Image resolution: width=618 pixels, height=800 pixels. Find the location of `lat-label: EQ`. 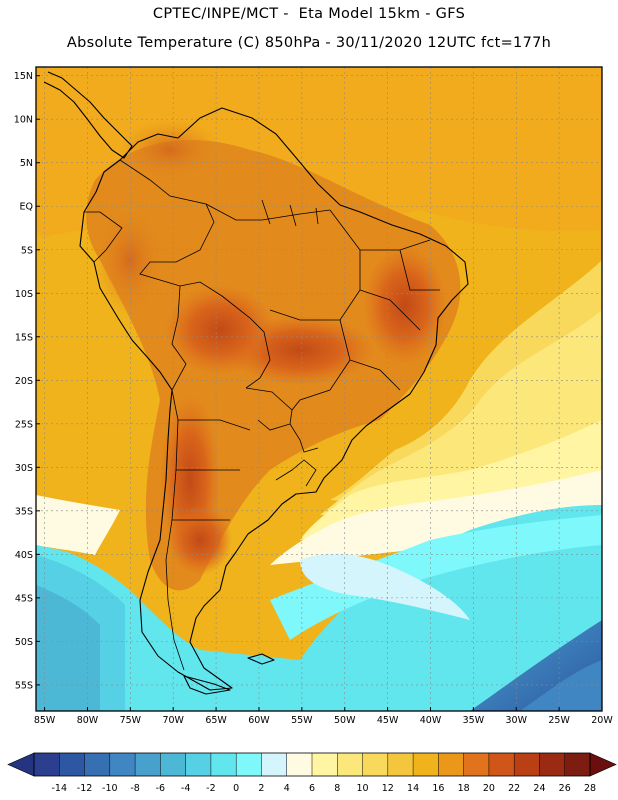

lat-label: EQ is located at coordinates (26, 207).